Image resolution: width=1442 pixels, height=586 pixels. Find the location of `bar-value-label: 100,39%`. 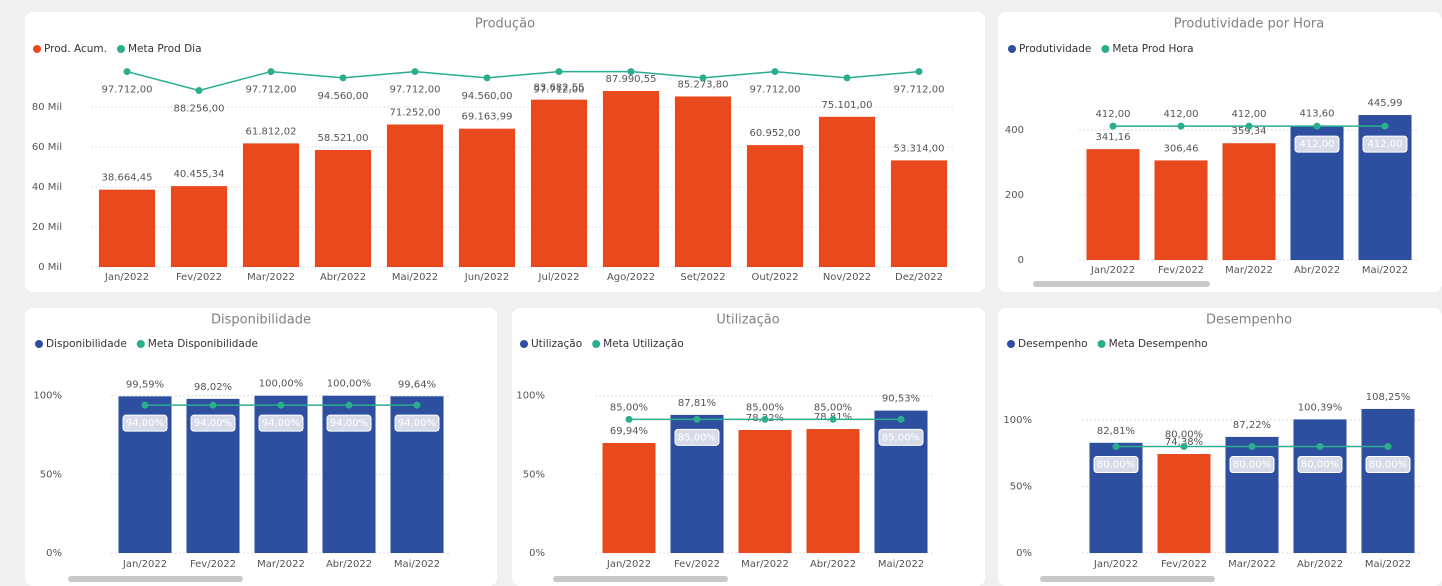

bar-value-label: 100,39% is located at coordinates (1320, 407).